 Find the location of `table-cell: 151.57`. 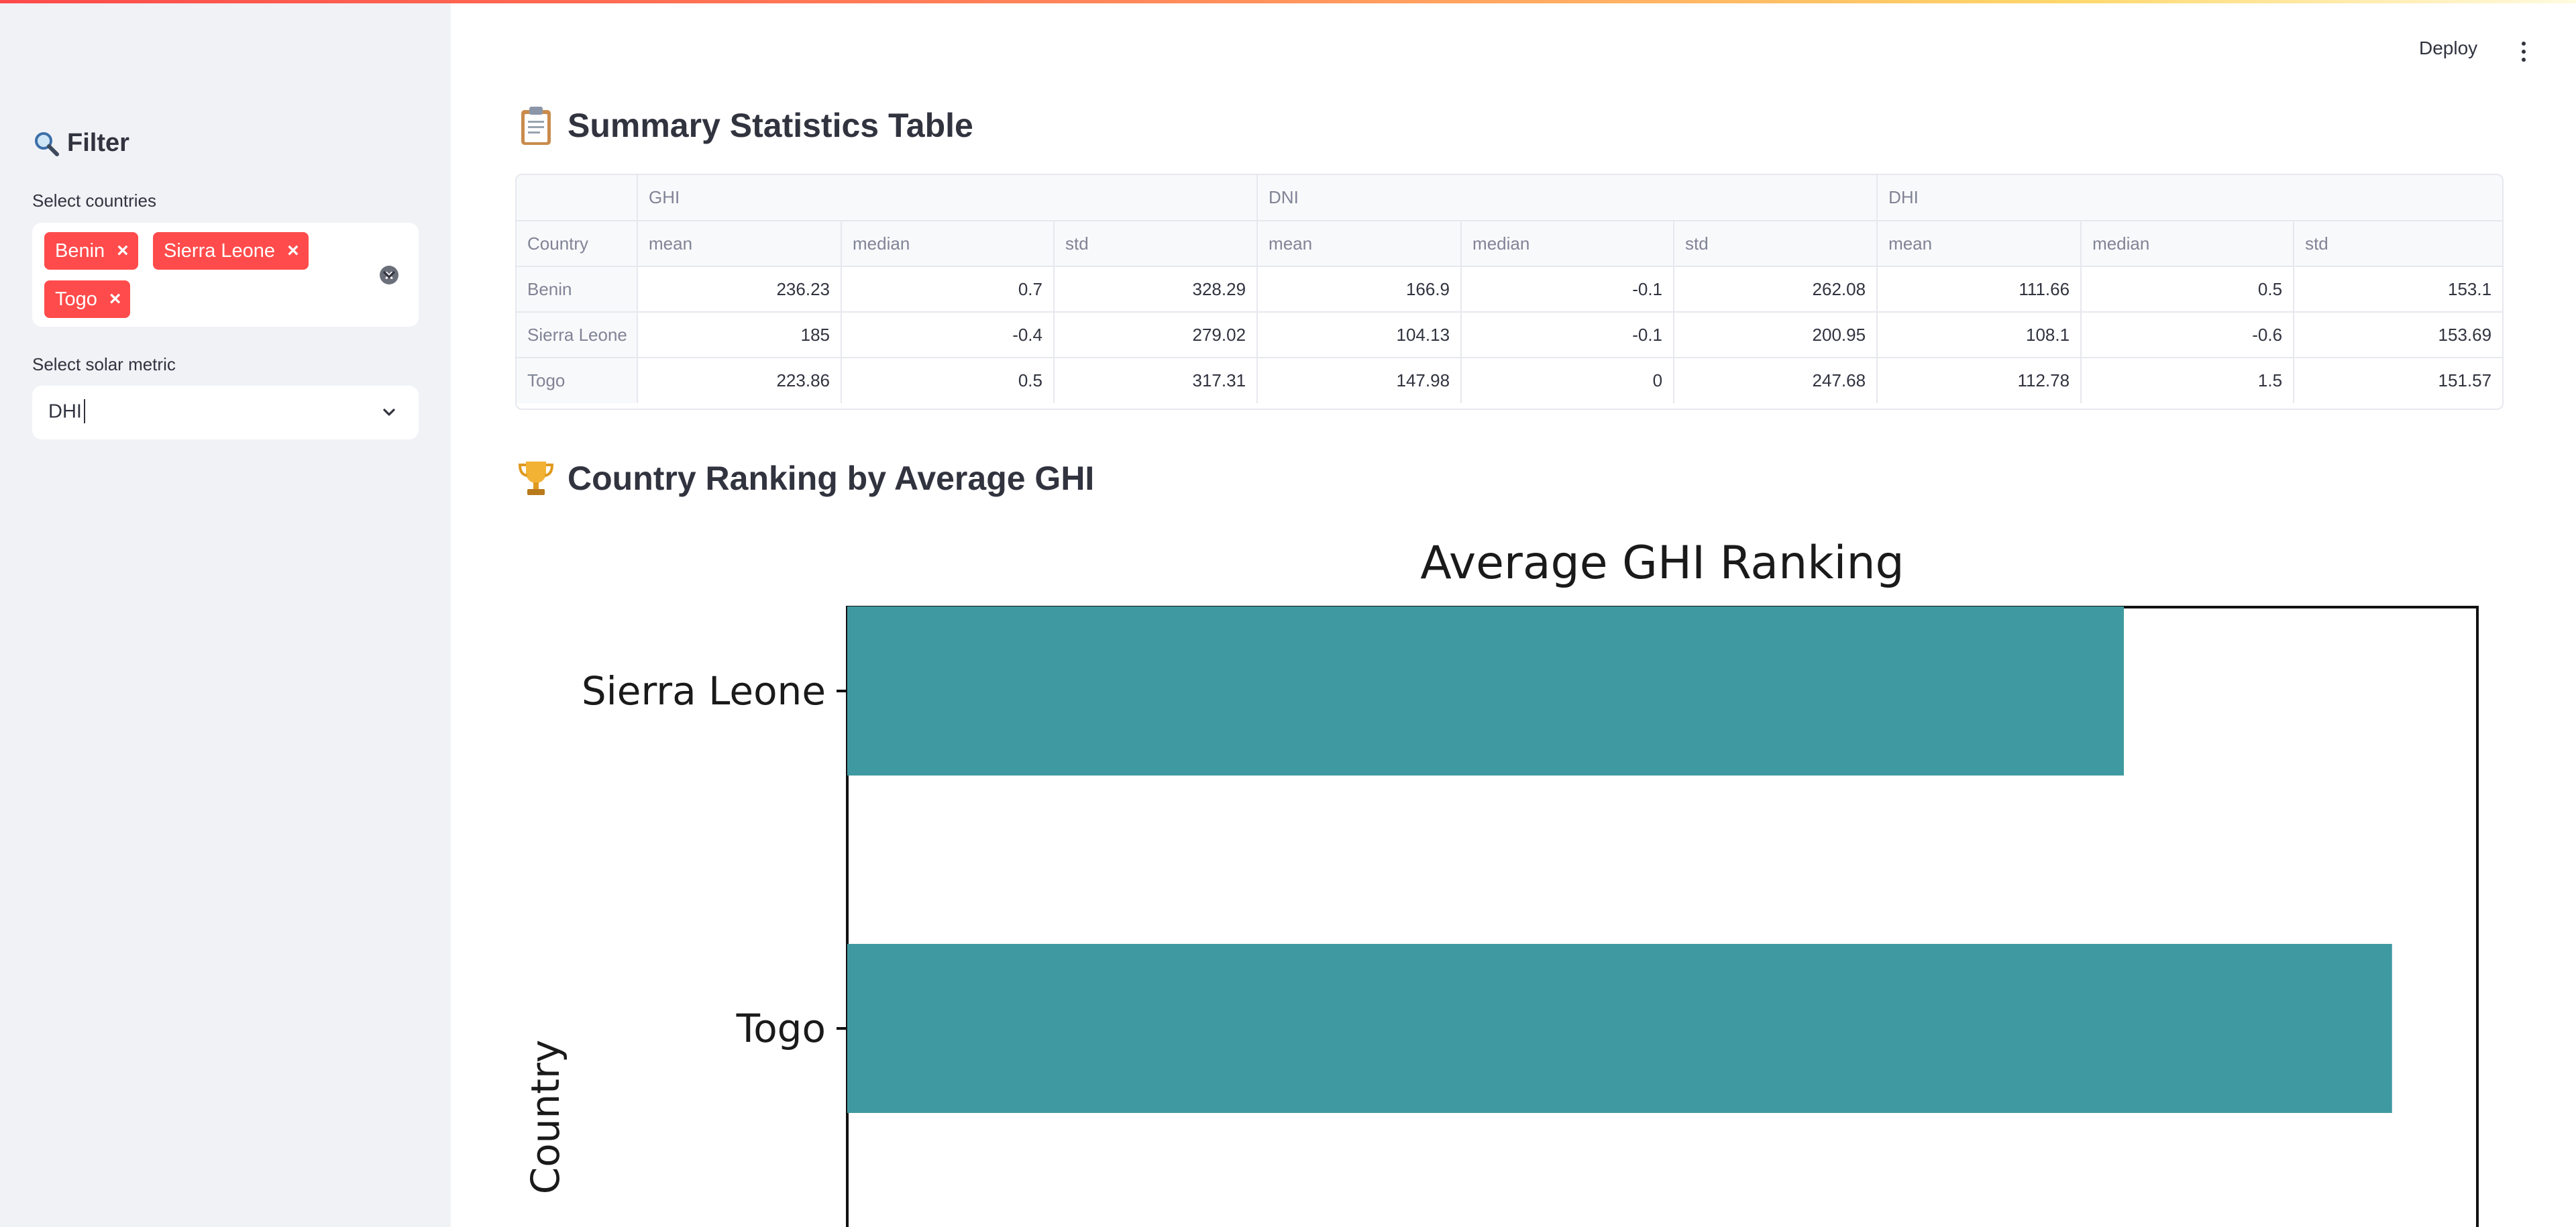

table-cell: 151.57 is located at coordinates (2465, 380).